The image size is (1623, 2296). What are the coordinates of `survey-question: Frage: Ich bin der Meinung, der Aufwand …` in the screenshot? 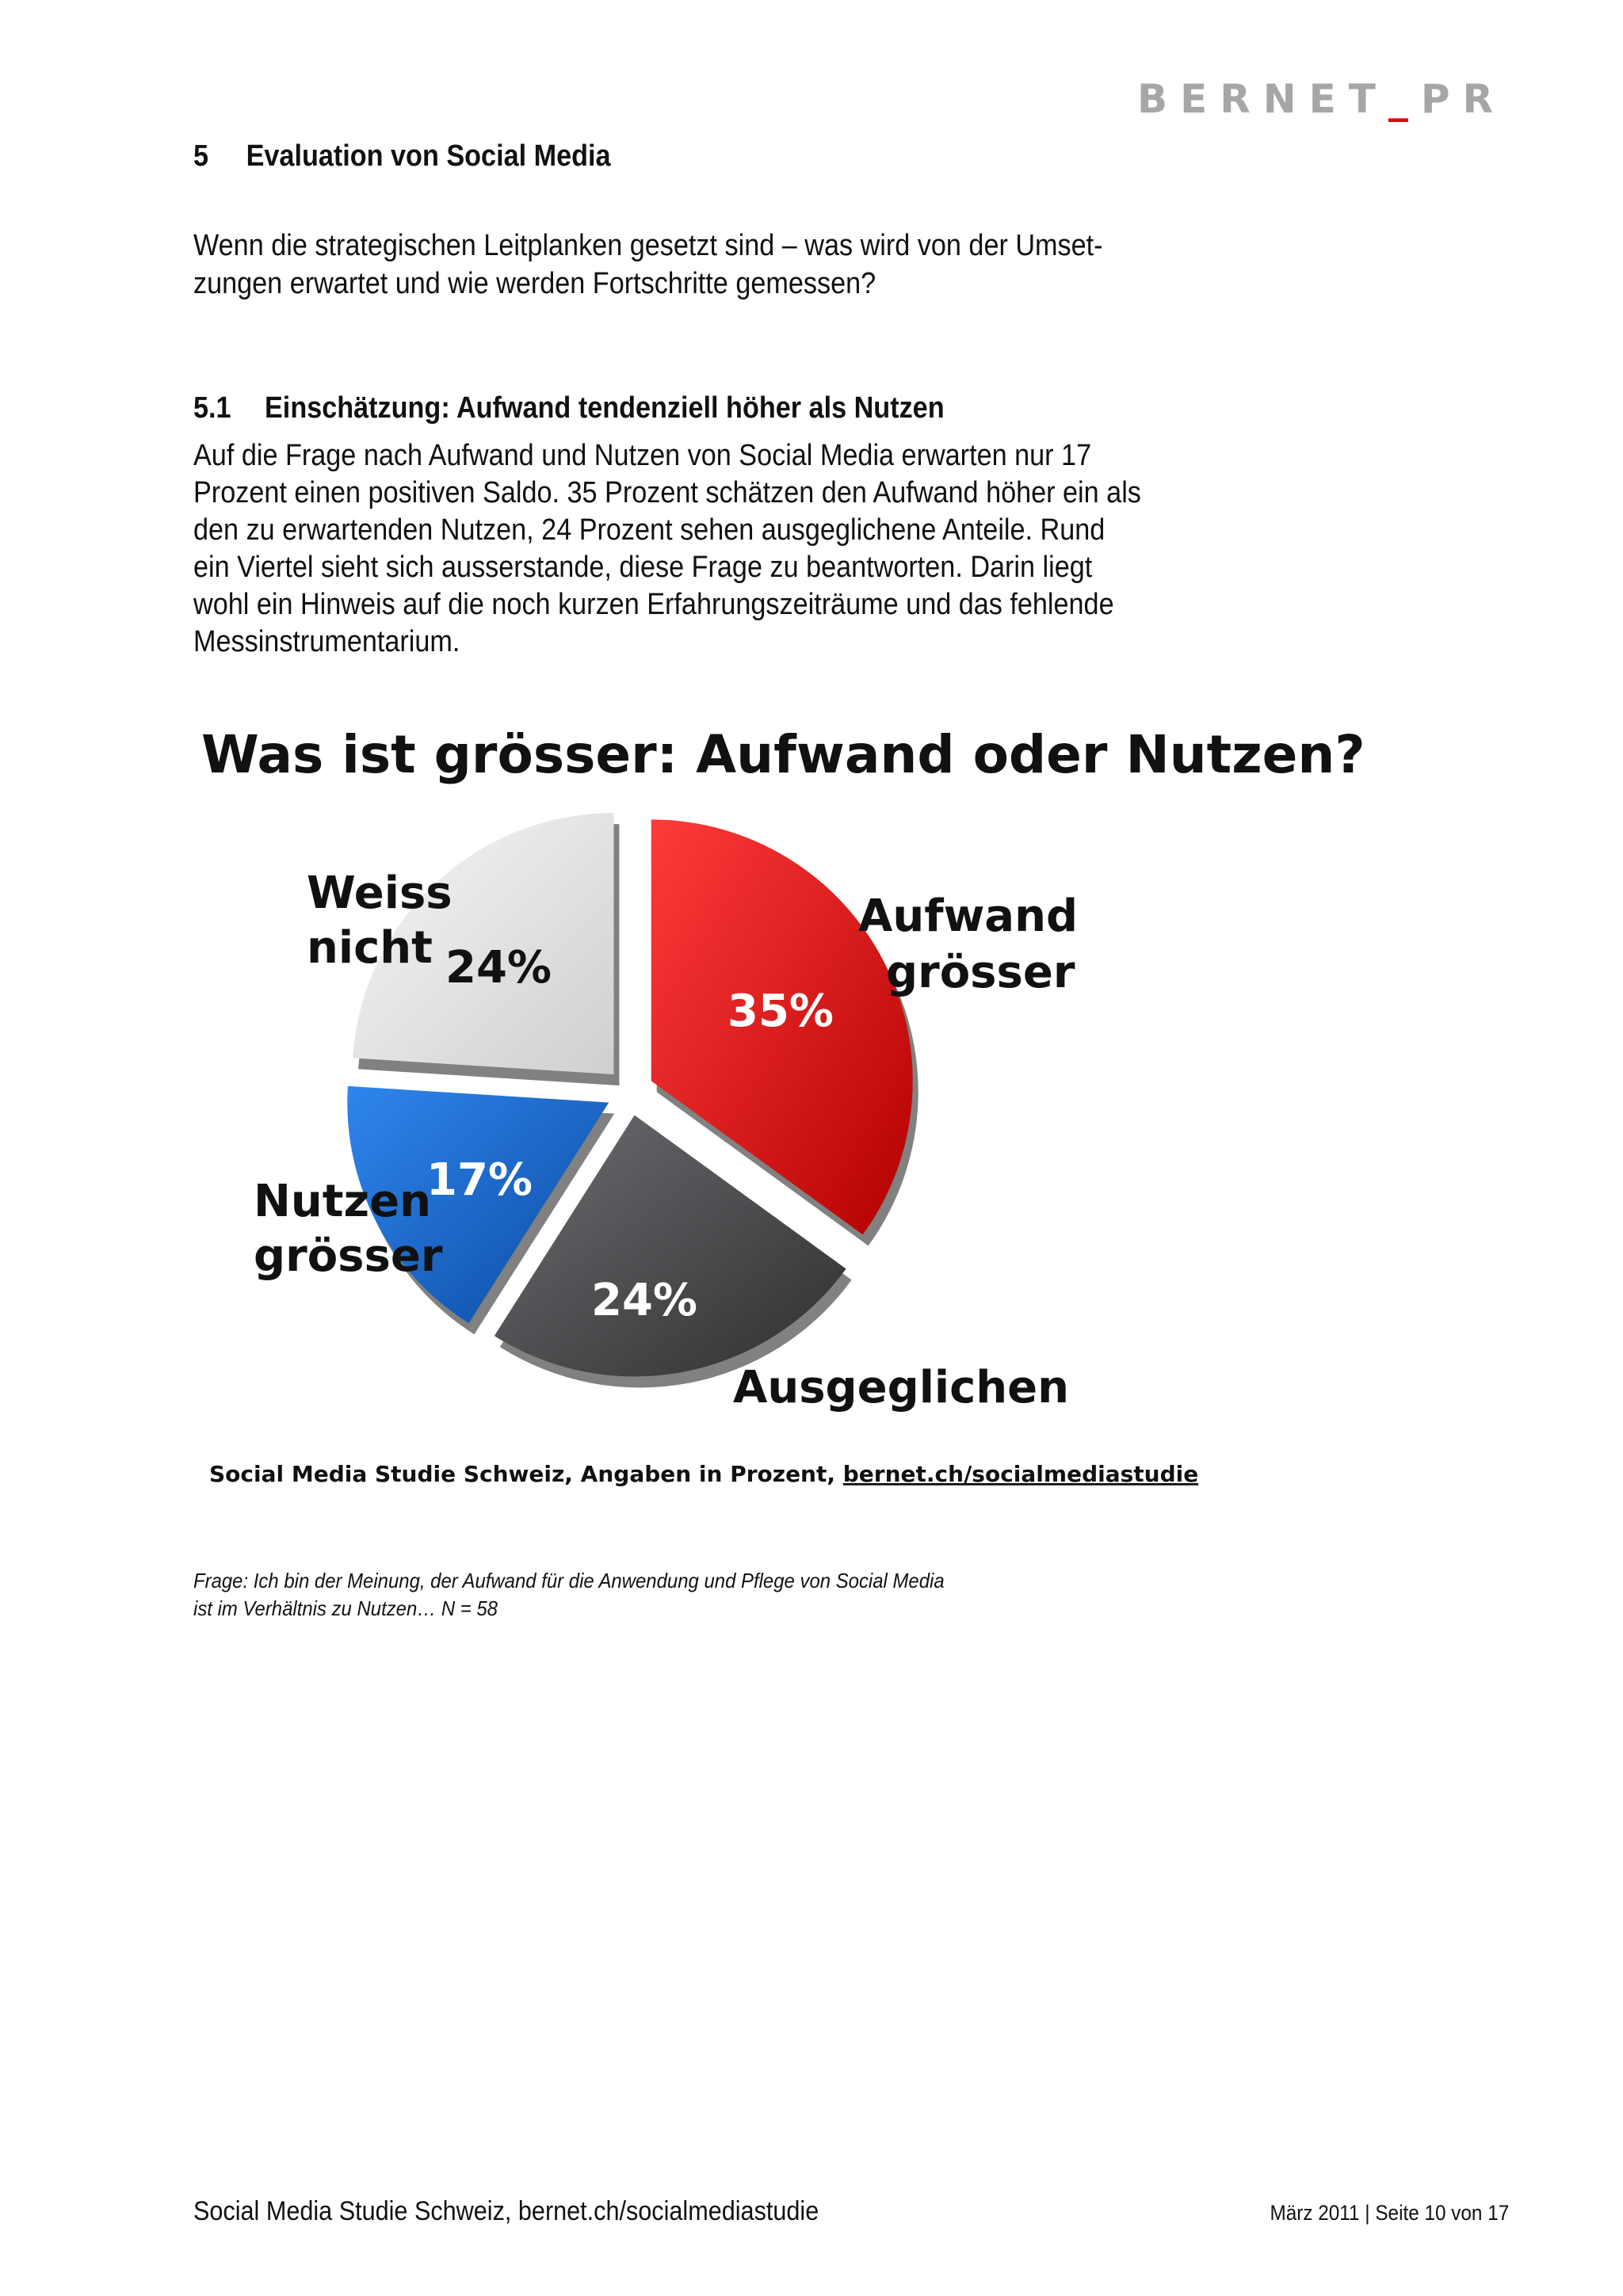 It's located at (594, 1595).